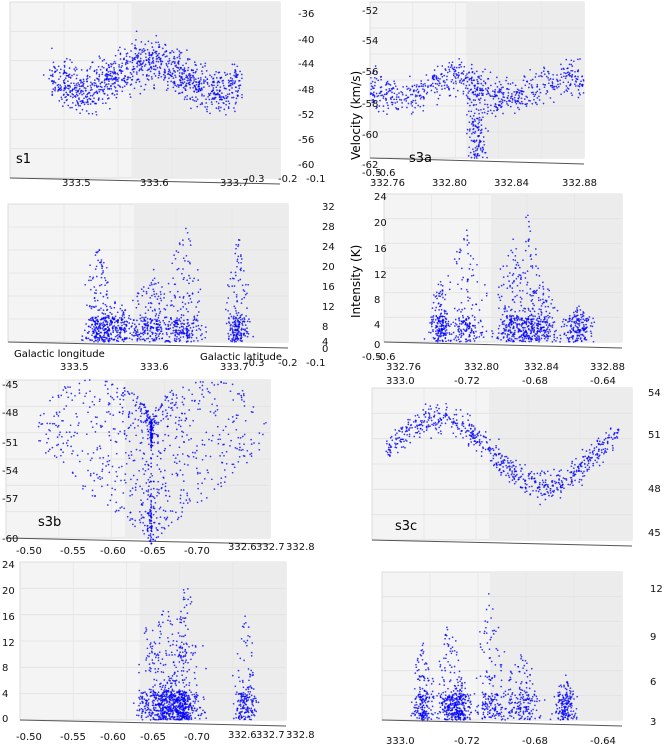  Describe the element at coordinates (370, 11) in the screenshot. I see `y-tick-label: -52` at that location.